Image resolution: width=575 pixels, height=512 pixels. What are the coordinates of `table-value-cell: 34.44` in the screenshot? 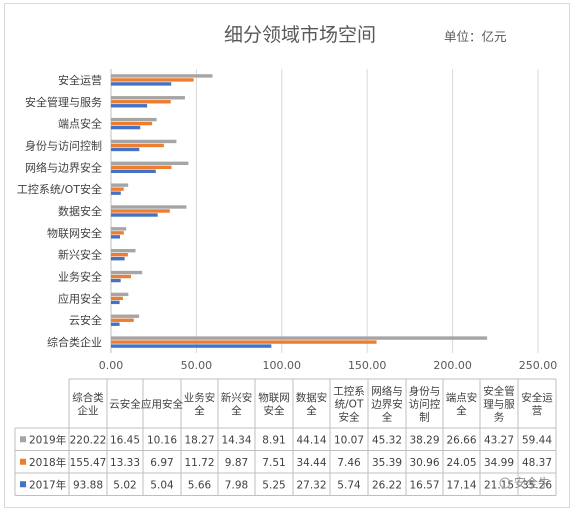 It's located at (311, 463).